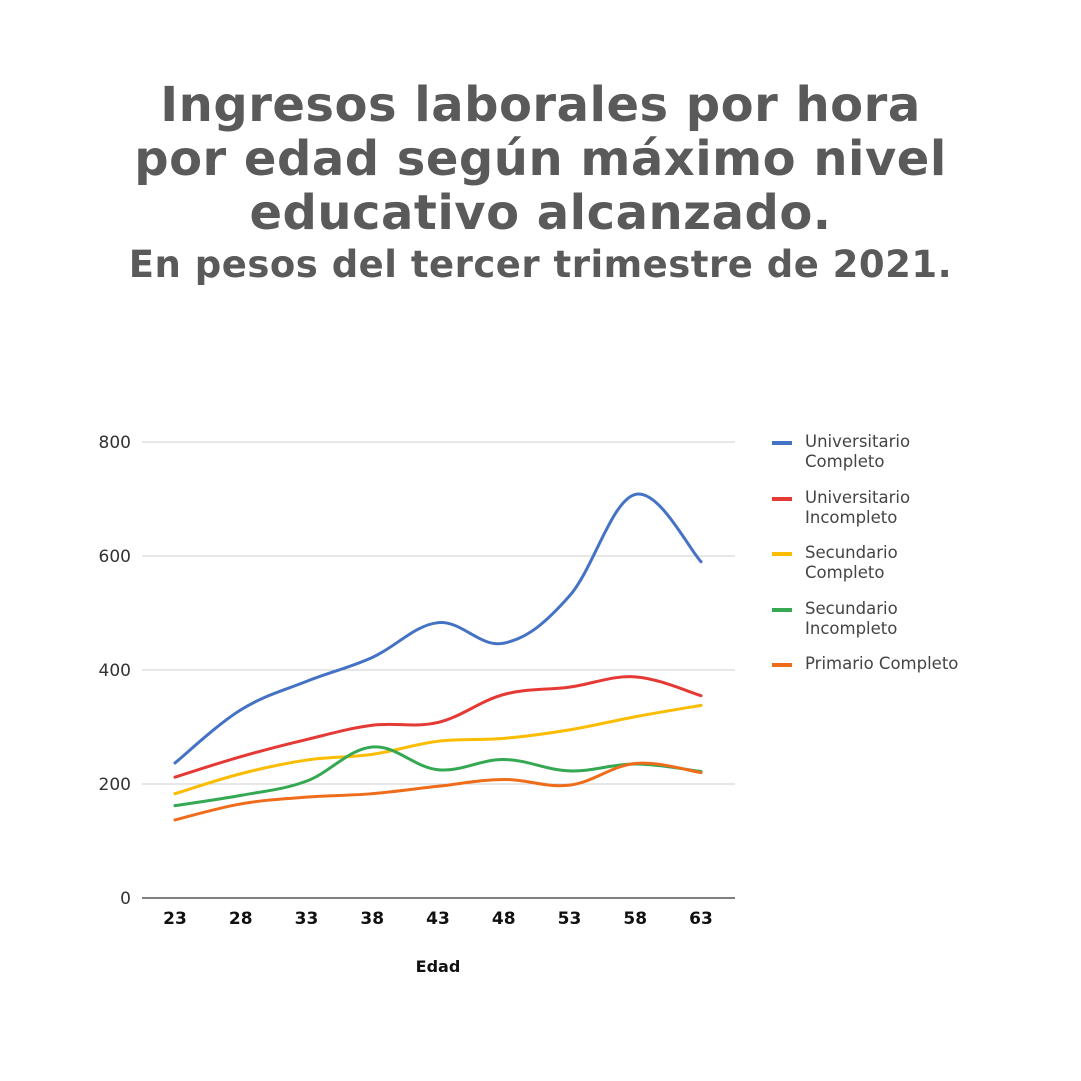 The image size is (1081, 1081). Describe the element at coordinates (438, 966) in the screenshot. I see `x-axis-title: Edad` at that location.